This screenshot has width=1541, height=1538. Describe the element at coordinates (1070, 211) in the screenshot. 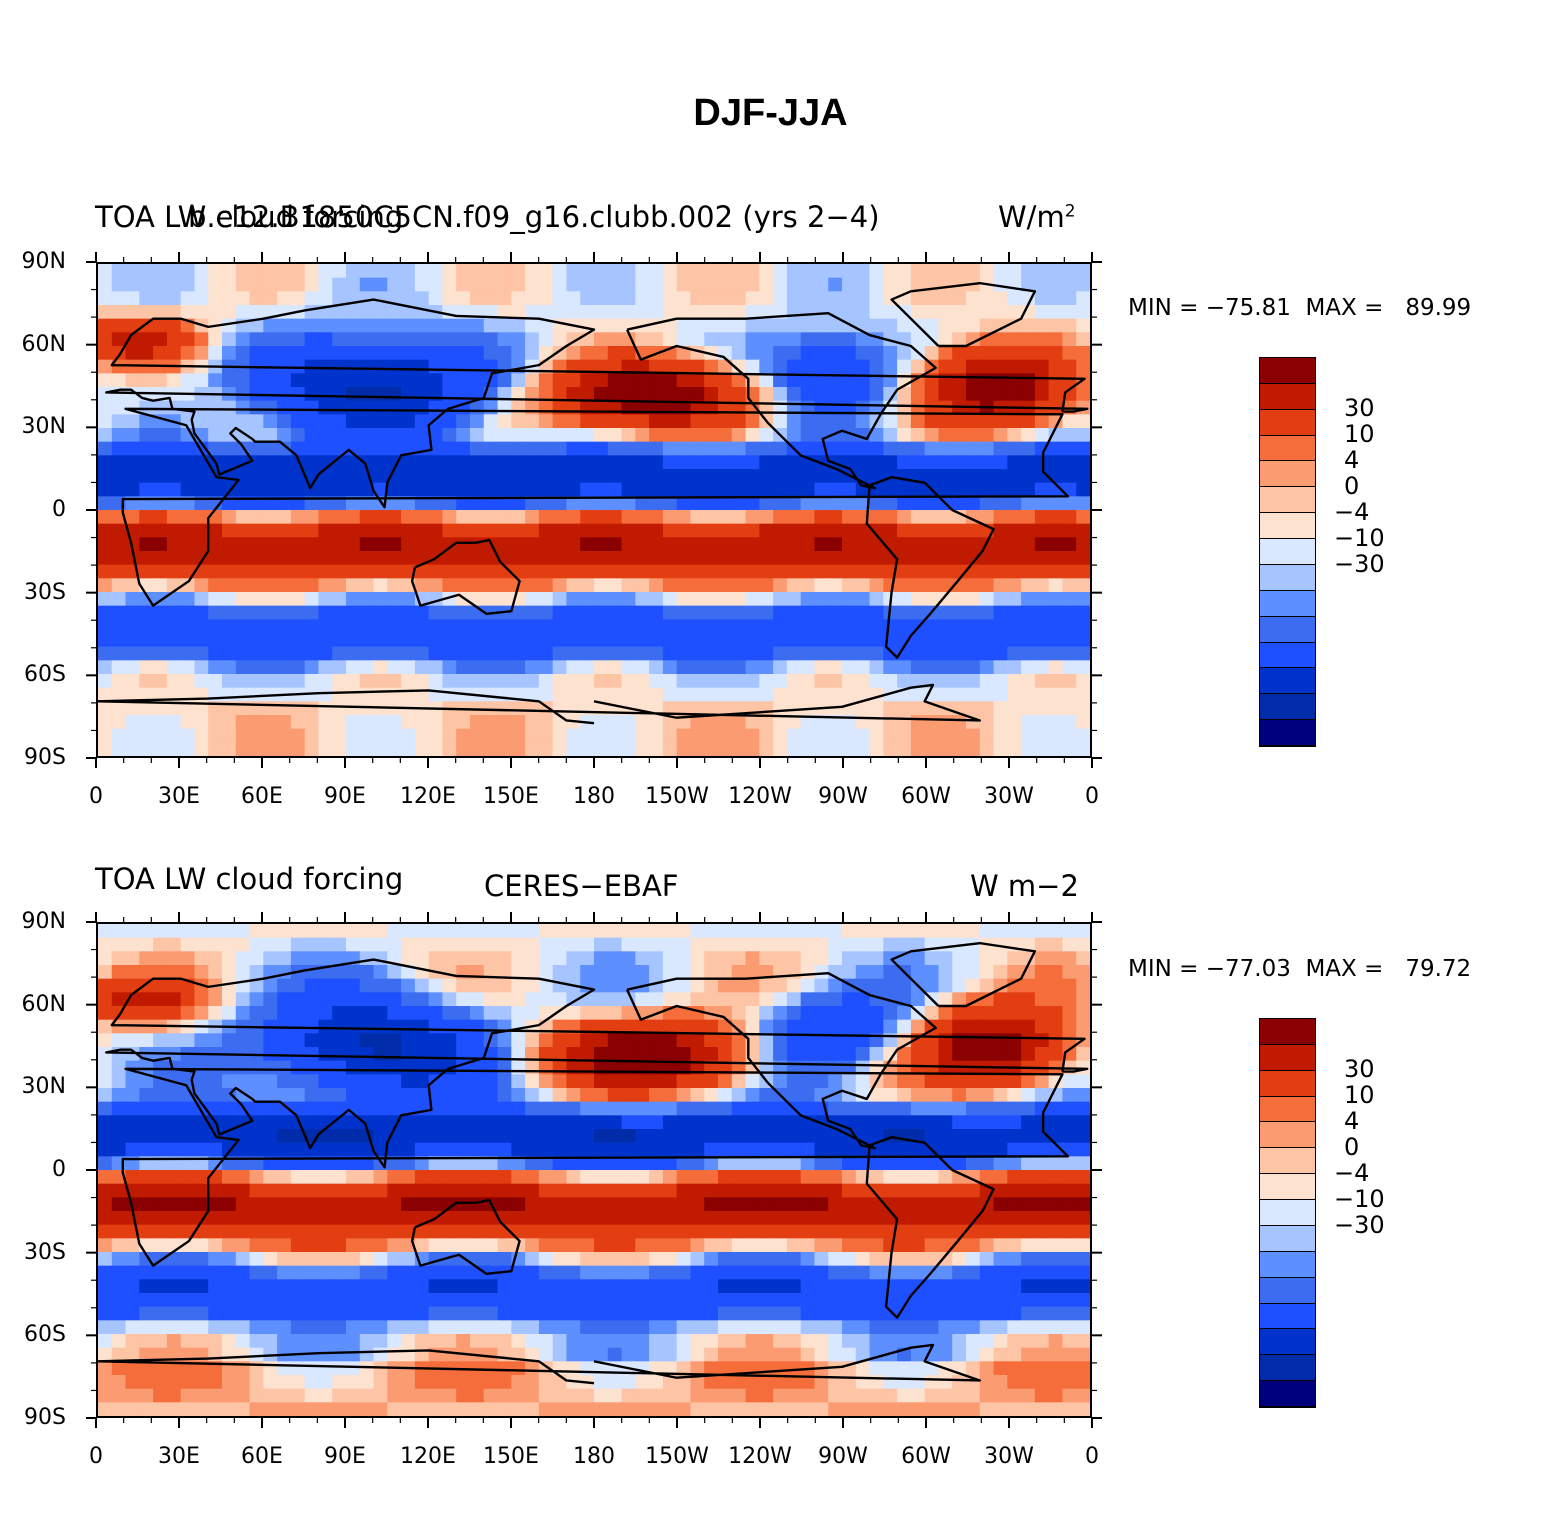

I see `units-superscript: 2` at that location.